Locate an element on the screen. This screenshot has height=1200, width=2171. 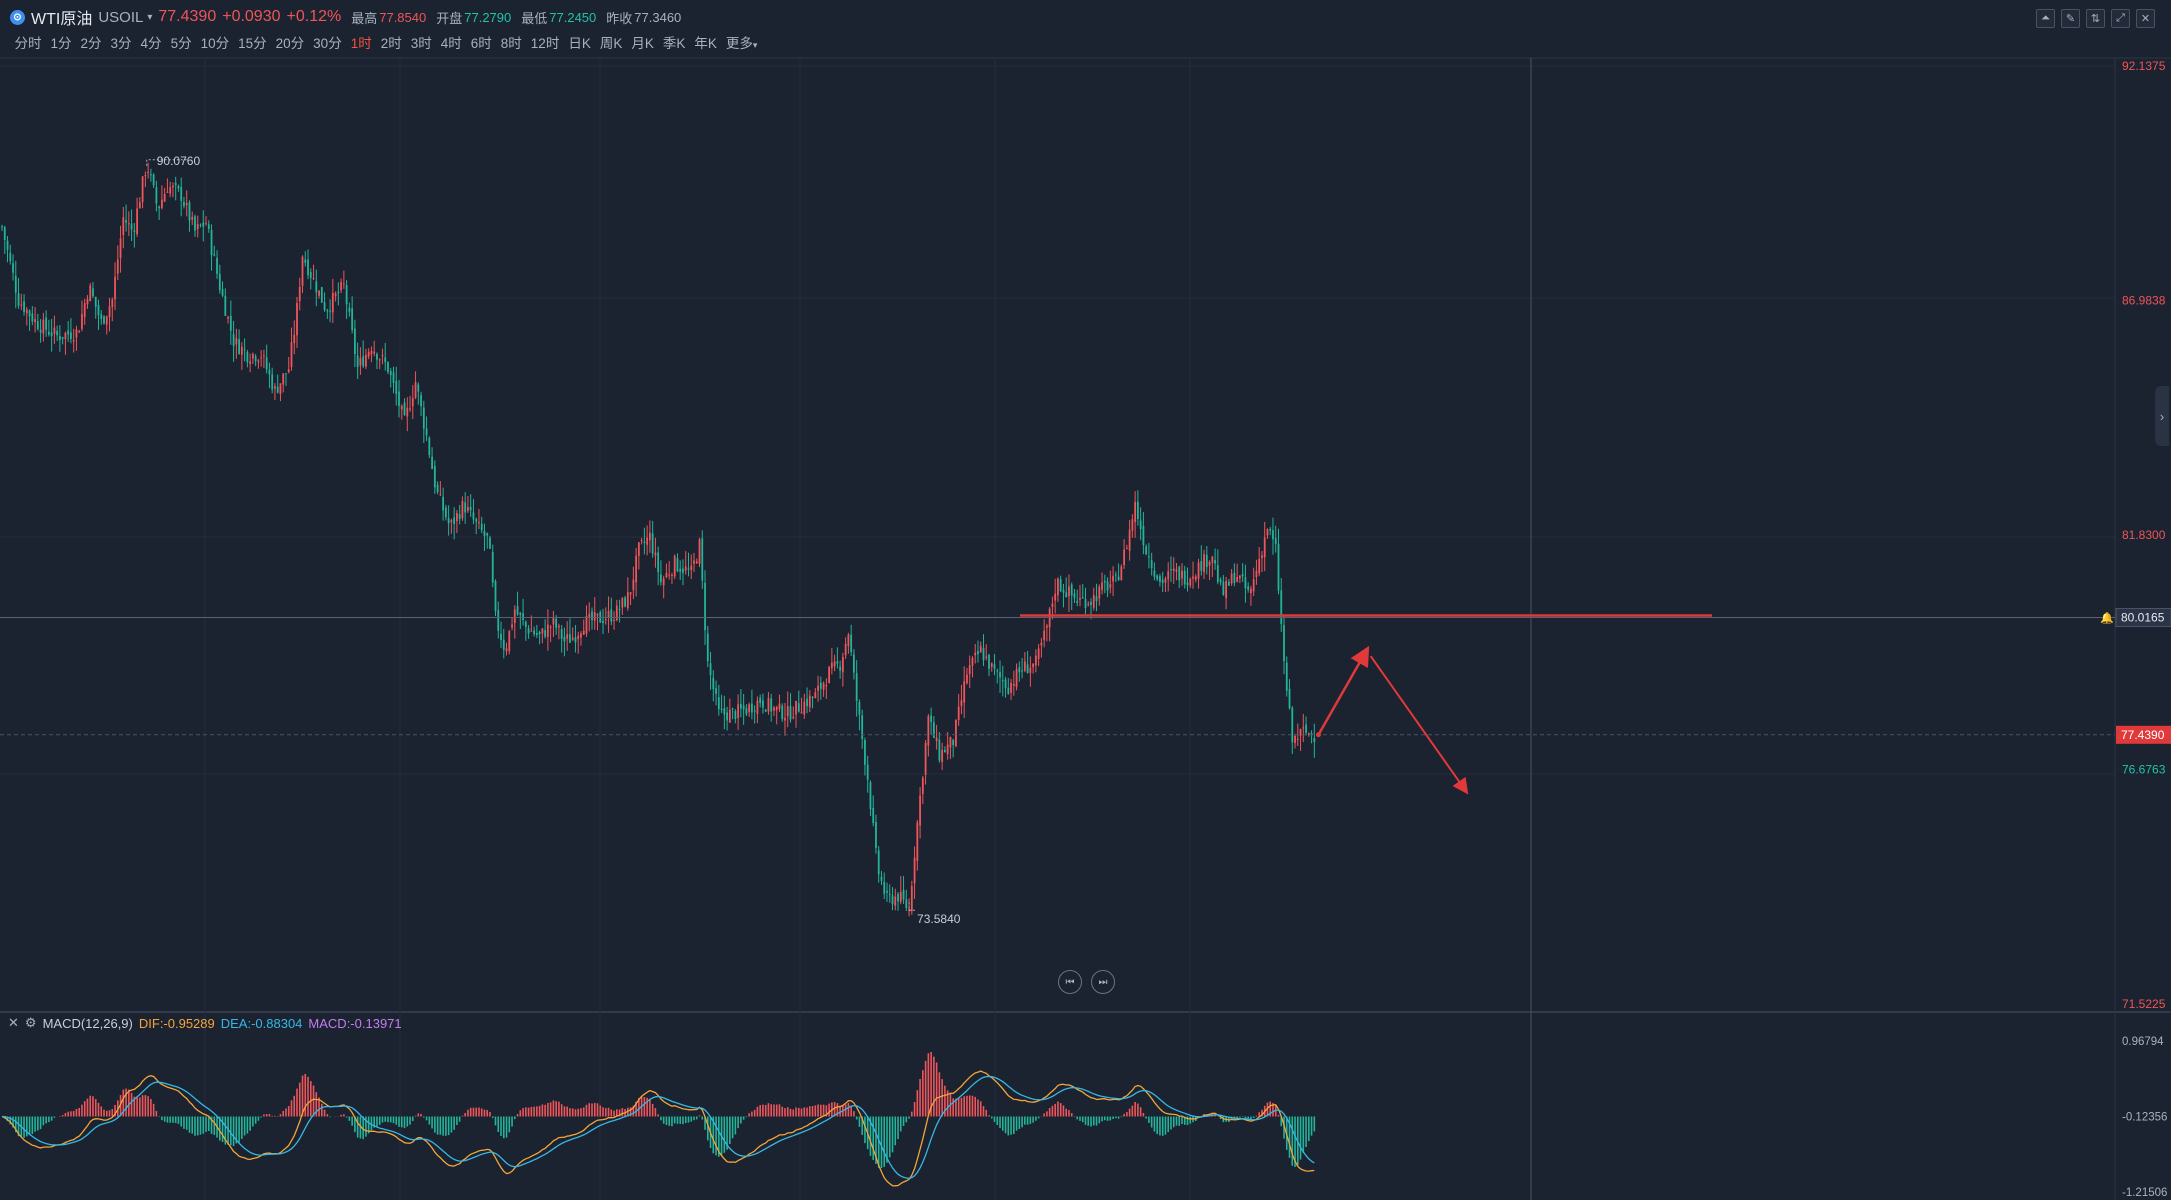
period-21: 年K is located at coordinates (705, 43).